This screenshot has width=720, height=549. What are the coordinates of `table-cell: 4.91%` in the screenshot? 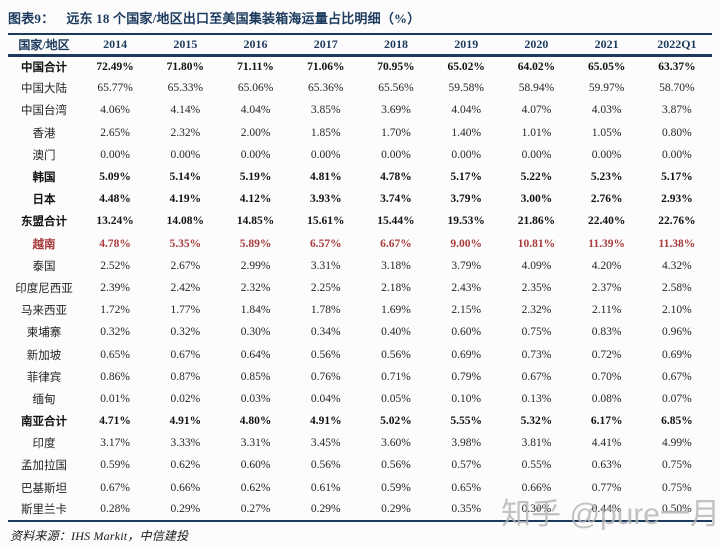 It's located at (185, 421).